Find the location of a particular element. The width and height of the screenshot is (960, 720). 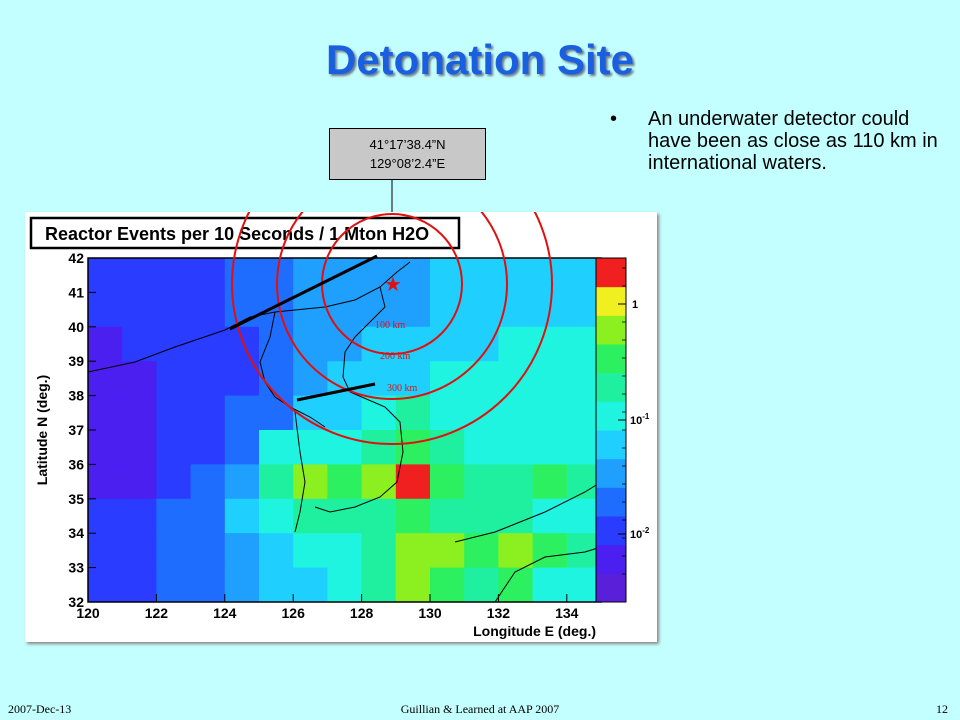

y-tick-label: 37 is located at coordinates (76, 430).